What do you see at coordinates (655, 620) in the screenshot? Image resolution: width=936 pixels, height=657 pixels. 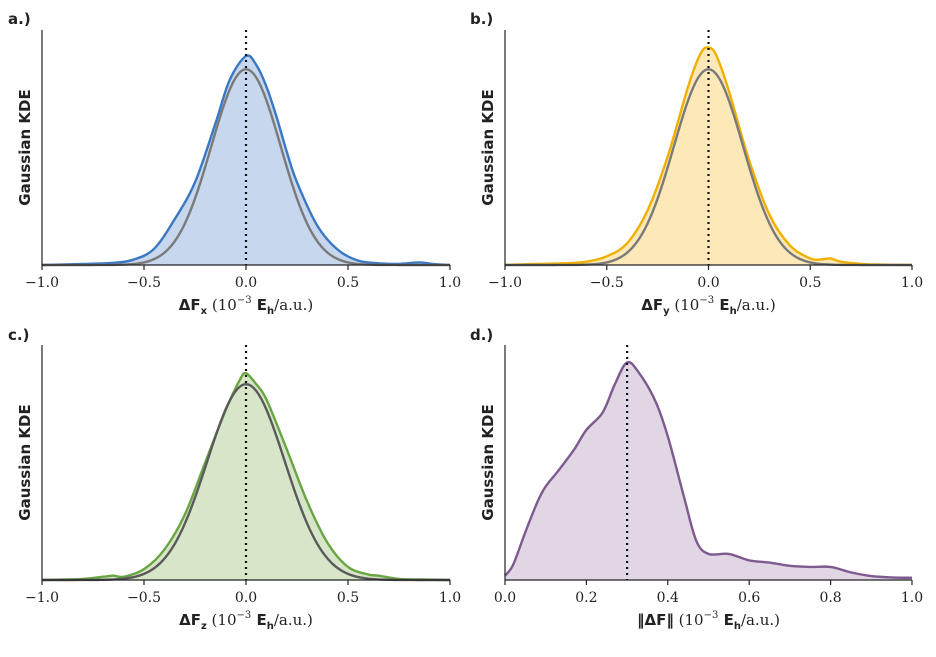 I see `xlabel-part: ‖ΔF‖` at bounding box center [655, 620].